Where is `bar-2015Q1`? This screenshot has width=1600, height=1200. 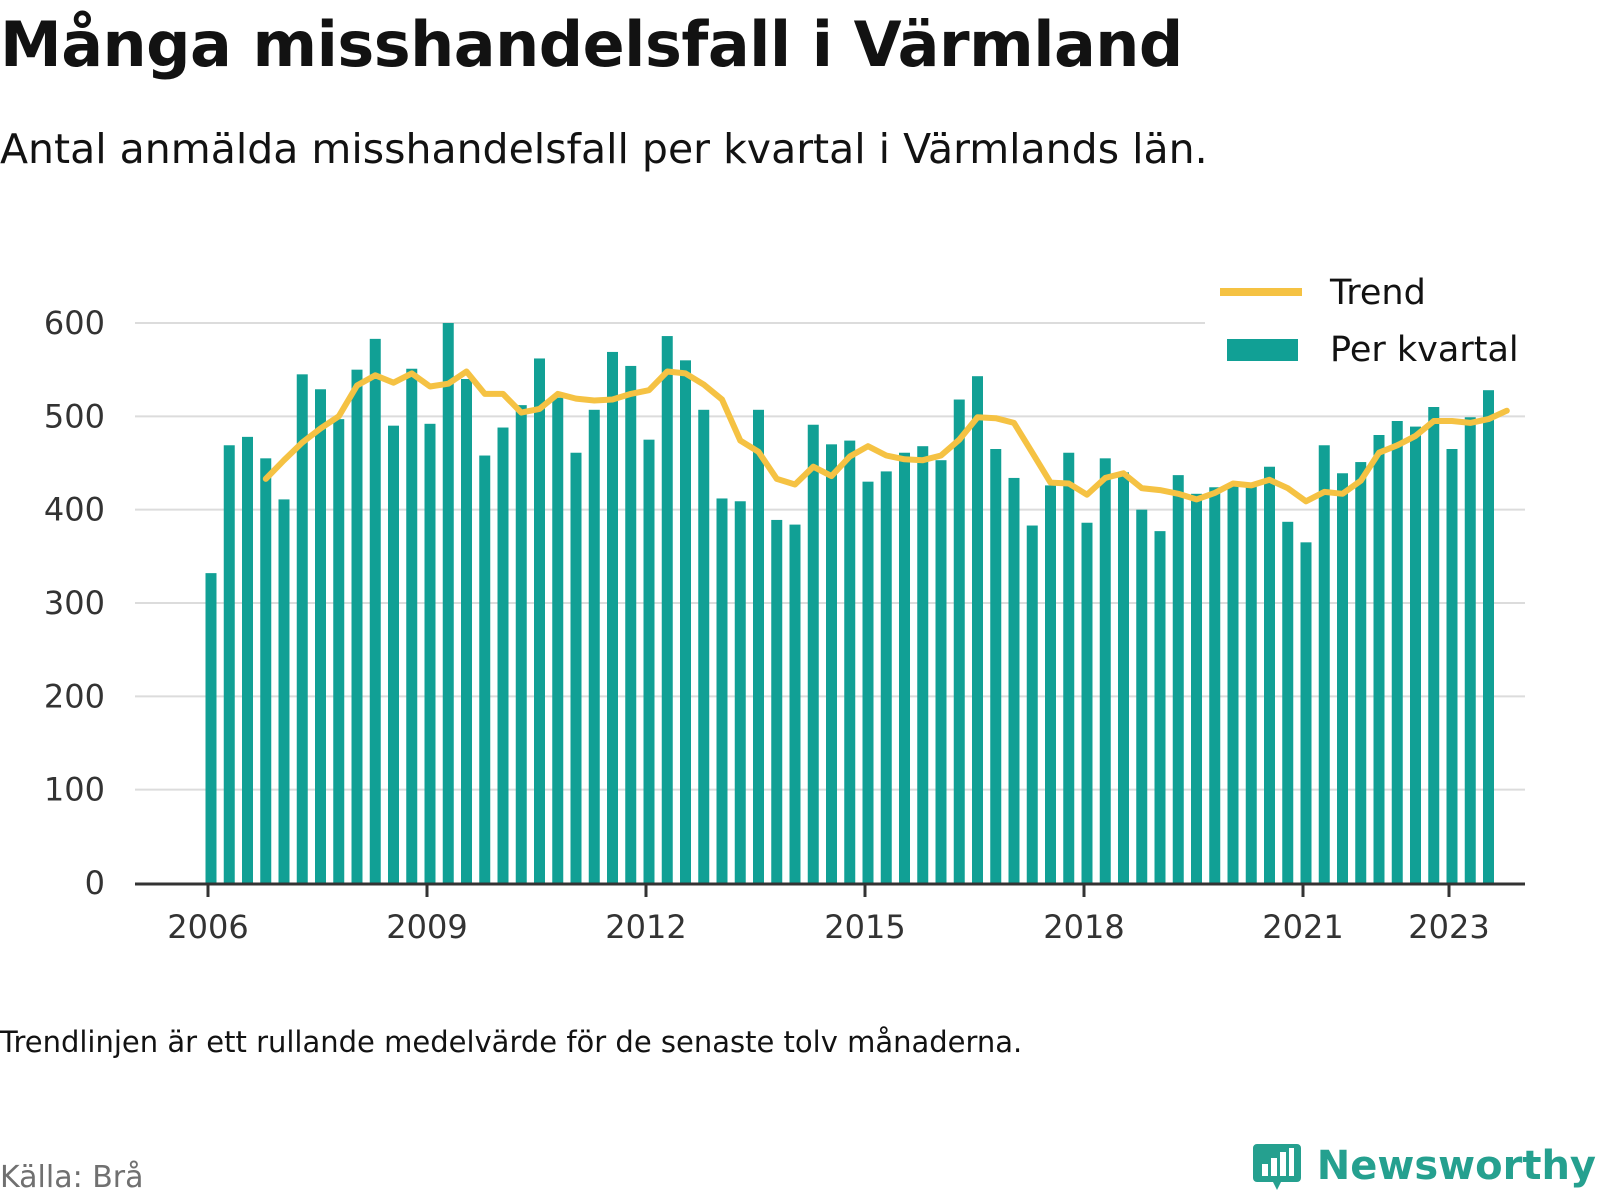
bar-2015Q1 is located at coordinates (868, 682).